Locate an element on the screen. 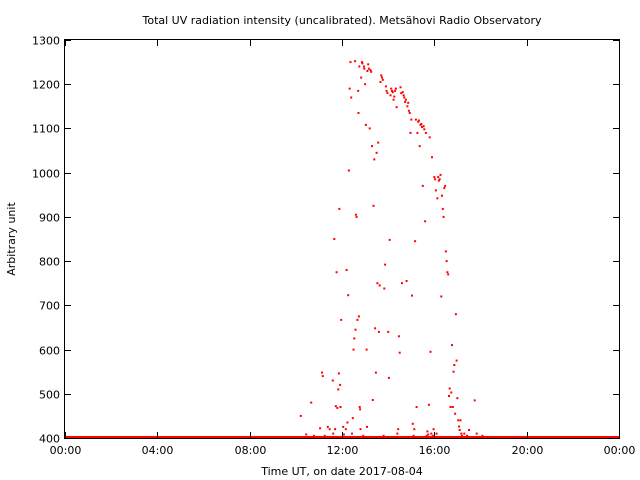 The height and width of the screenshot is (480, 640). x-tick-label: 20:00 is located at coordinates (528, 450).